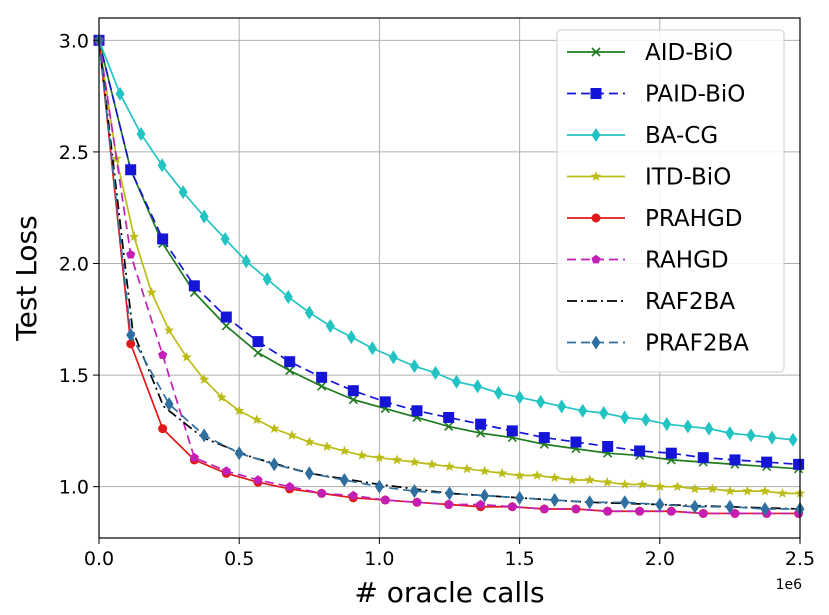 This screenshot has height=615, width=829. I want to click on legend-label: PAID-BiO, so click(695, 95).